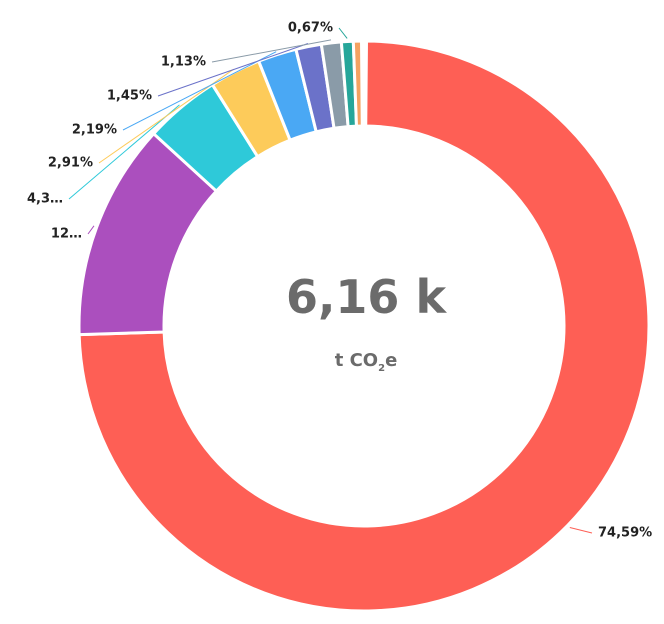  What do you see at coordinates (357, 83) in the screenshot?
I see `donut-slice` at bounding box center [357, 83].